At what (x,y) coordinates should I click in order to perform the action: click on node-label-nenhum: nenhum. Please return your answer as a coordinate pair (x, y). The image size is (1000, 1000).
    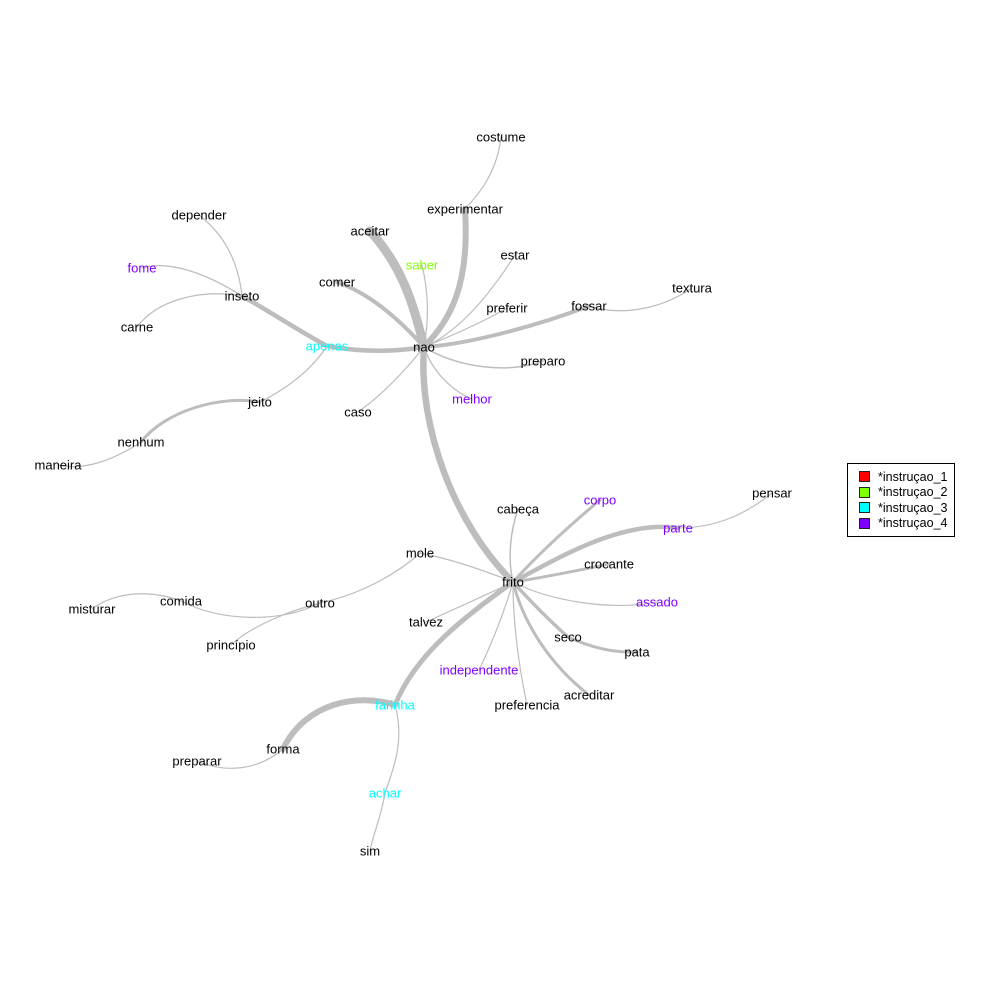
    Looking at the image, I should click on (141, 442).